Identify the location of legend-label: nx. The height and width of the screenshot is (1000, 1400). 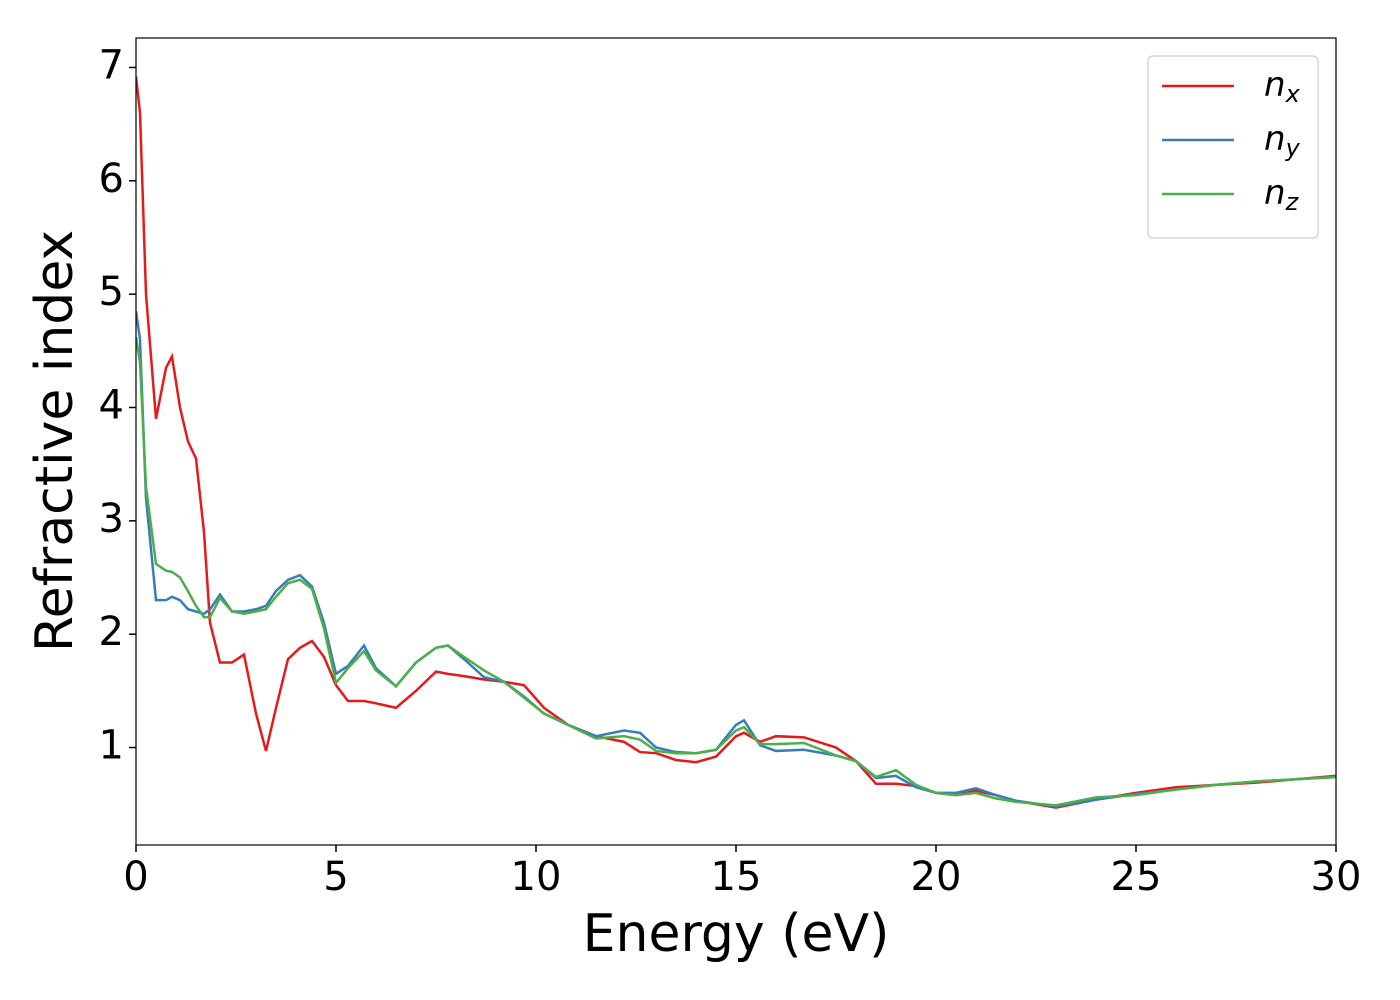
(1282, 87).